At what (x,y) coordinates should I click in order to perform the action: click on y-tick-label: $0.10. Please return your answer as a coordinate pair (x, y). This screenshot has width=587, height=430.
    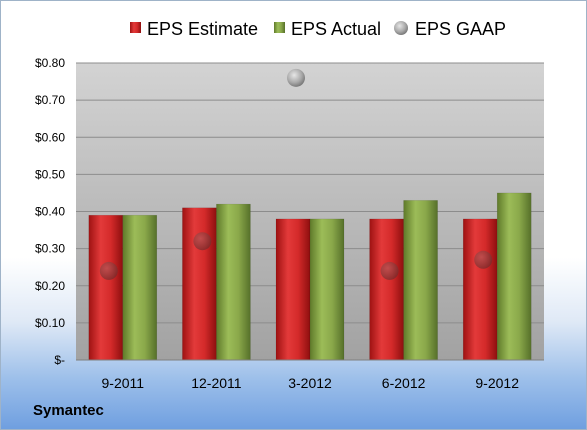
    Looking at the image, I should click on (50, 323).